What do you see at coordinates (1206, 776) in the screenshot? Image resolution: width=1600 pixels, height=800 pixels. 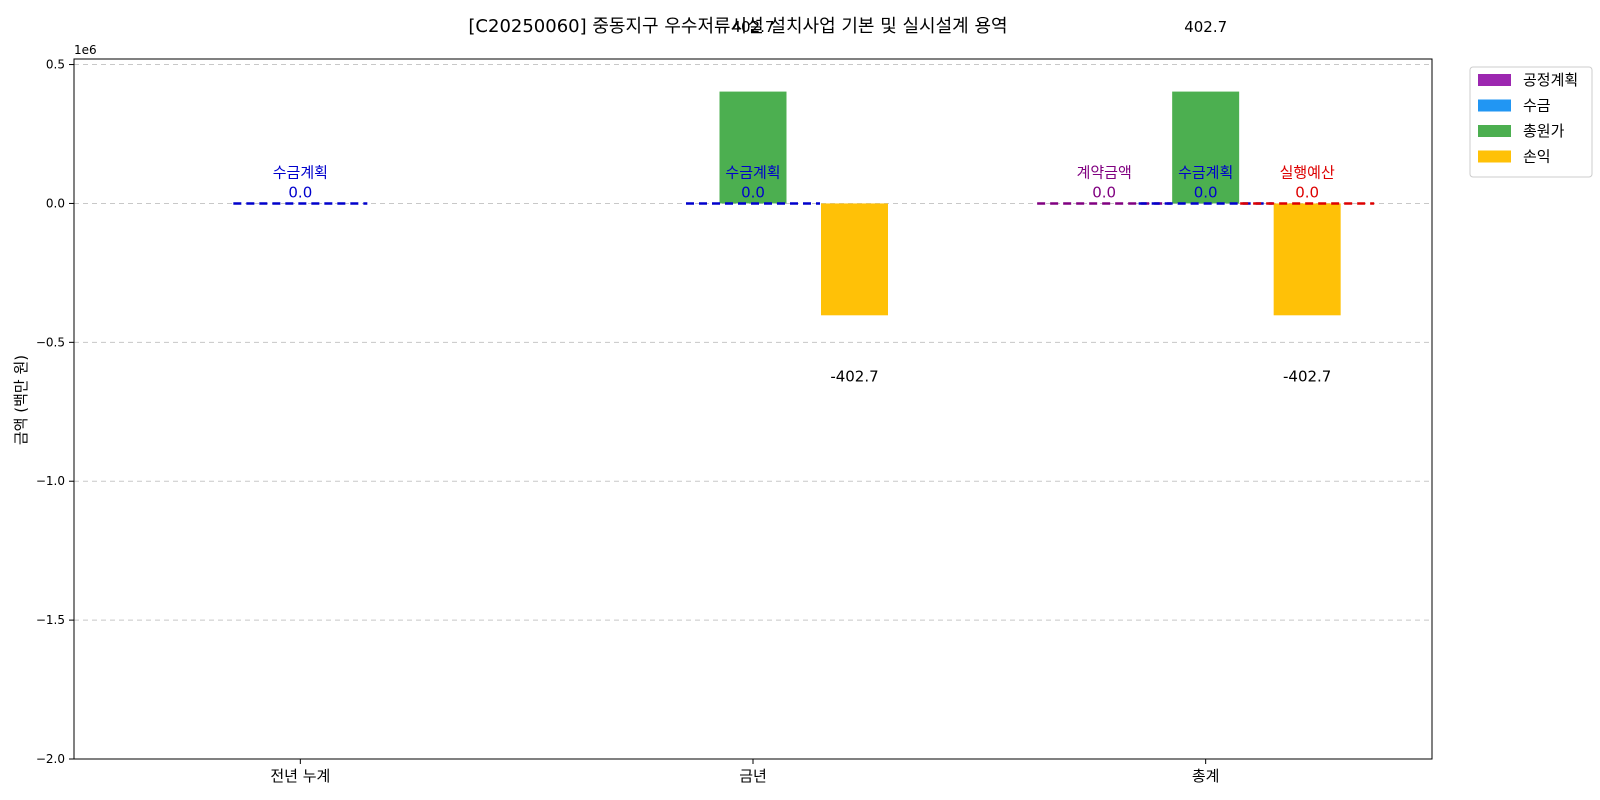 I see `x-tick-label: 총계` at bounding box center [1206, 776].